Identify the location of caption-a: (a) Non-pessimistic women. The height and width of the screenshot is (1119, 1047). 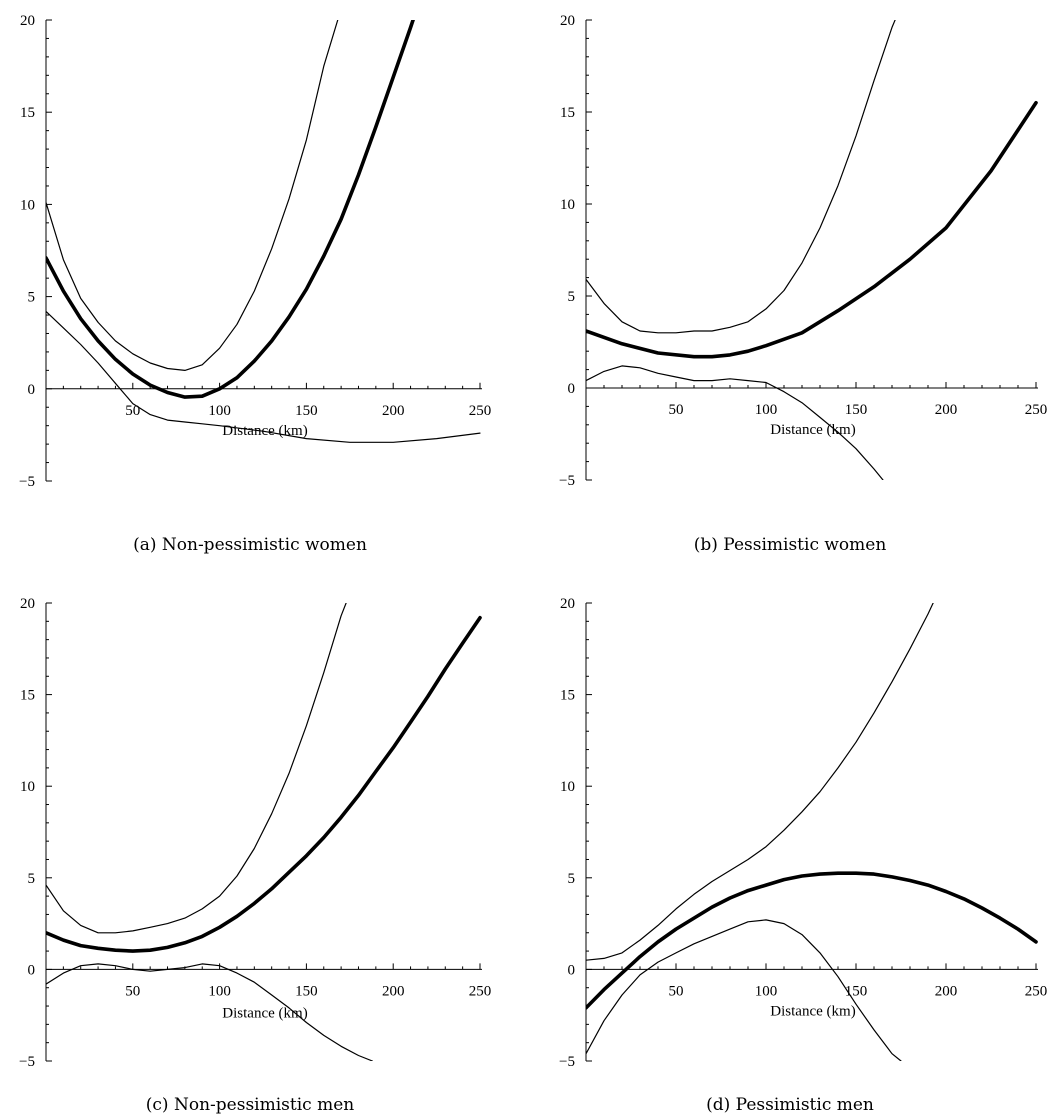
(250, 545).